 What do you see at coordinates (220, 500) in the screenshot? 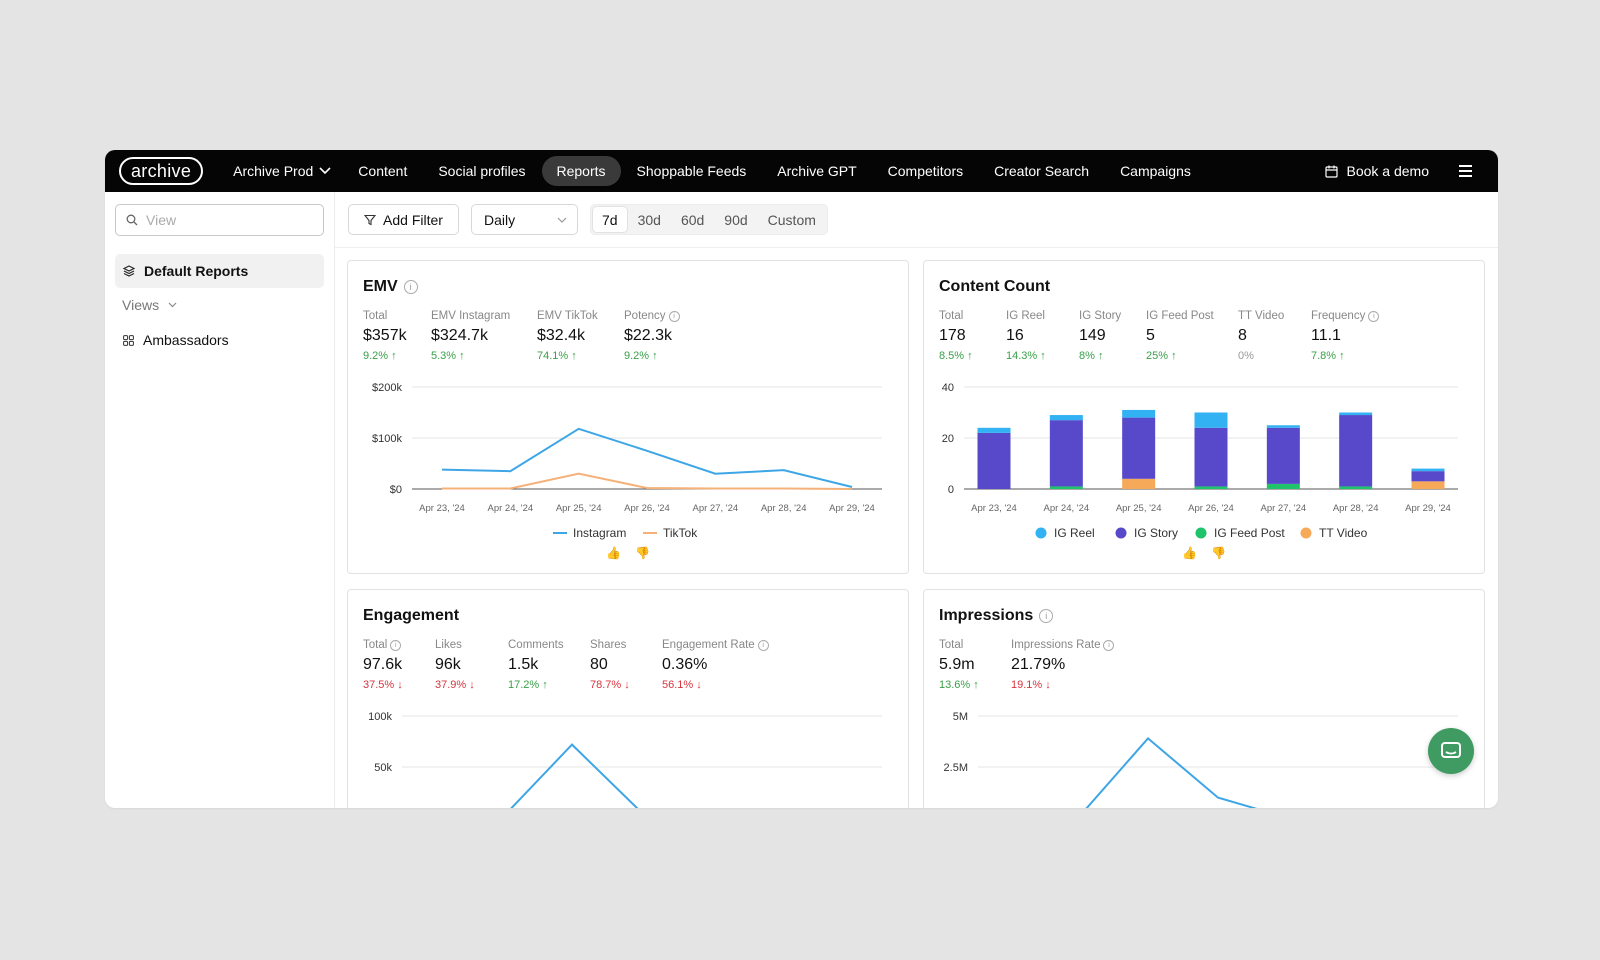
I see `sidebar: Default Reports Views Ambassadors` at bounding box center [220, 500].